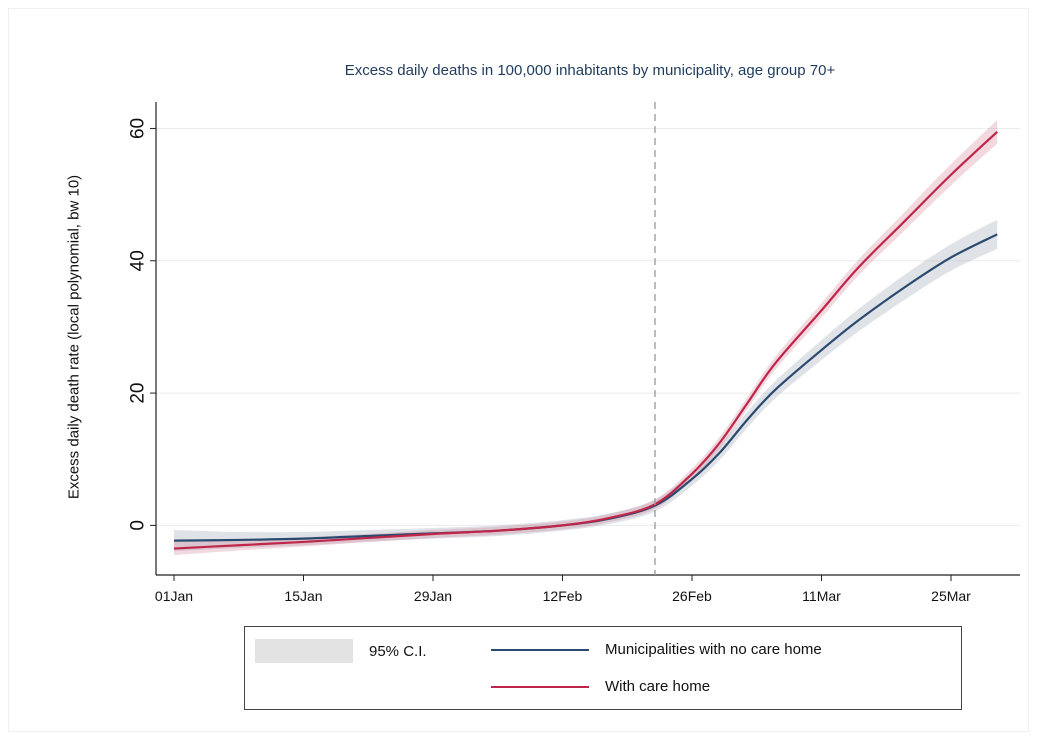 This screenshot has width=1037, height=740. I want to click on y-tick-label: 0, so click(138, 525).